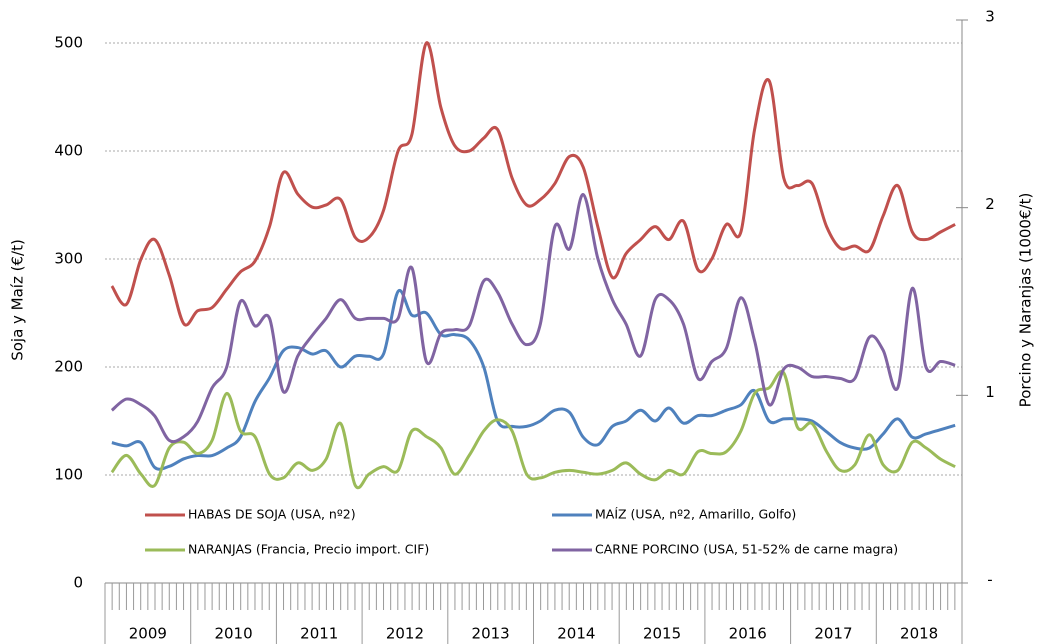 Image resolution: width=1038 pixels, height=644 pixels. What do you see at coordinates (695, 514) in the screenshot?
I see `legend-label: MAÍZ (USA, nº2, Amarillo, Golfo)` at bounding box center [695, 514].